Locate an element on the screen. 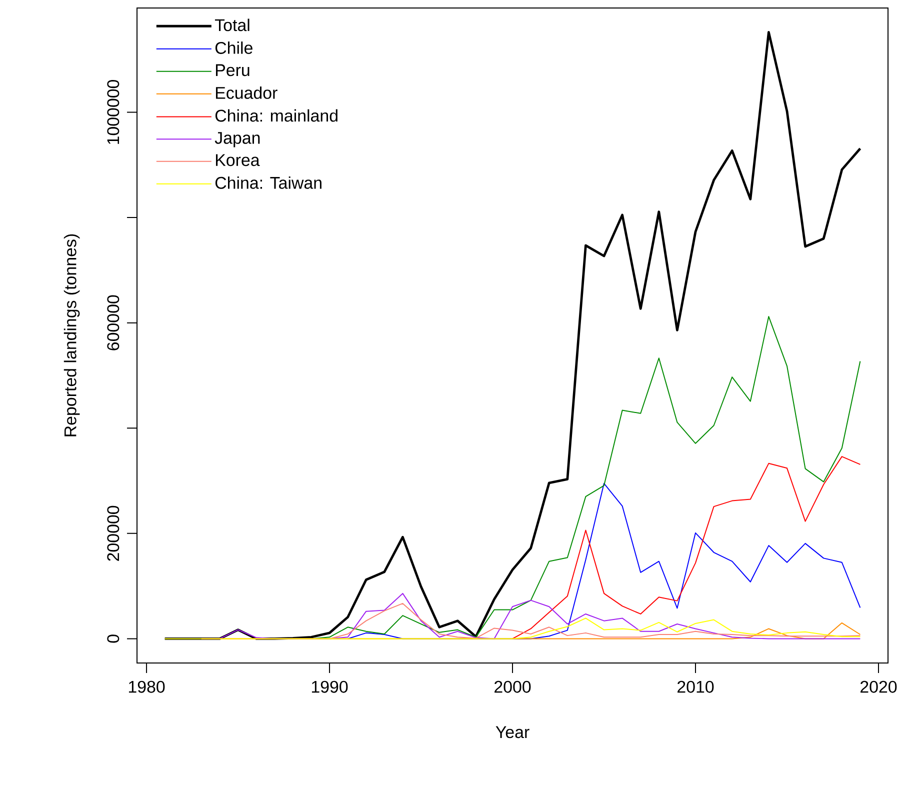 This screenshot has height=803, width=921. y-tick-label: 200000 is located at coordinates (113, 533).